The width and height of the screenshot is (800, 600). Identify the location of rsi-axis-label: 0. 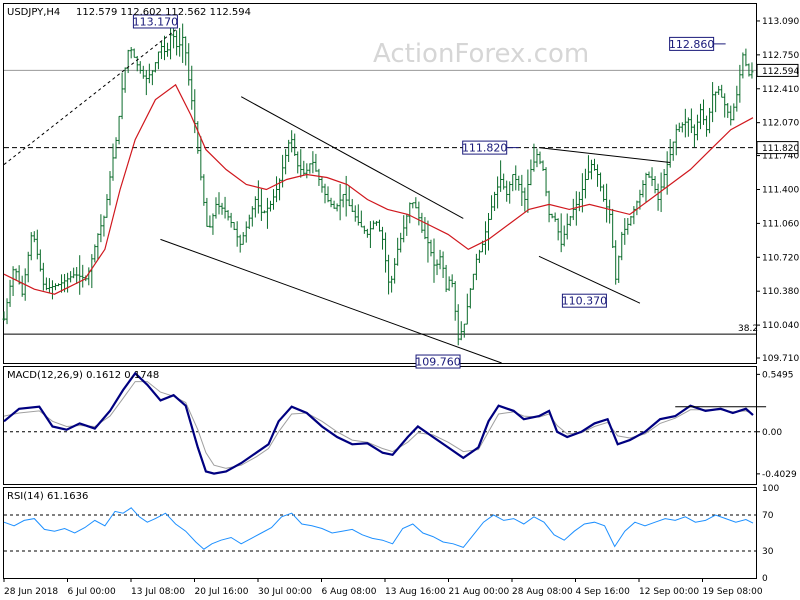
(765, 579).